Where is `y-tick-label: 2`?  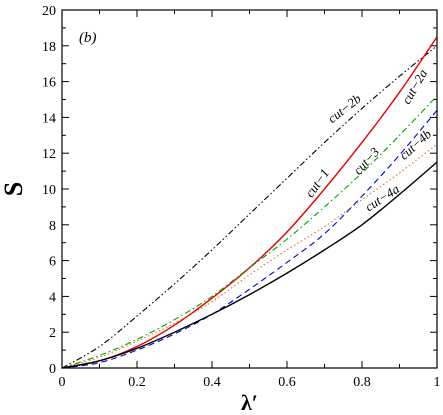 y-tick-label: 2 is located at coordinates (52, 333).